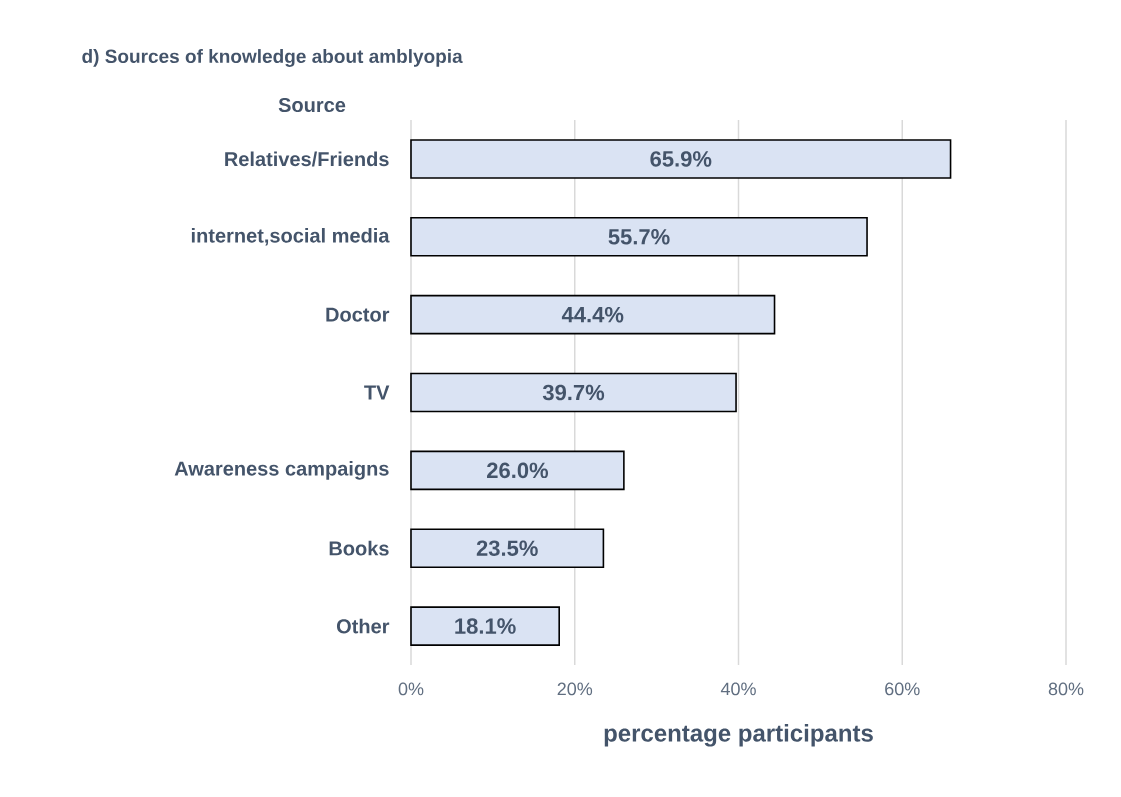 The image size is (1121, 797). I want to click on y-tick-label: internet,social media, so click(290, 236).